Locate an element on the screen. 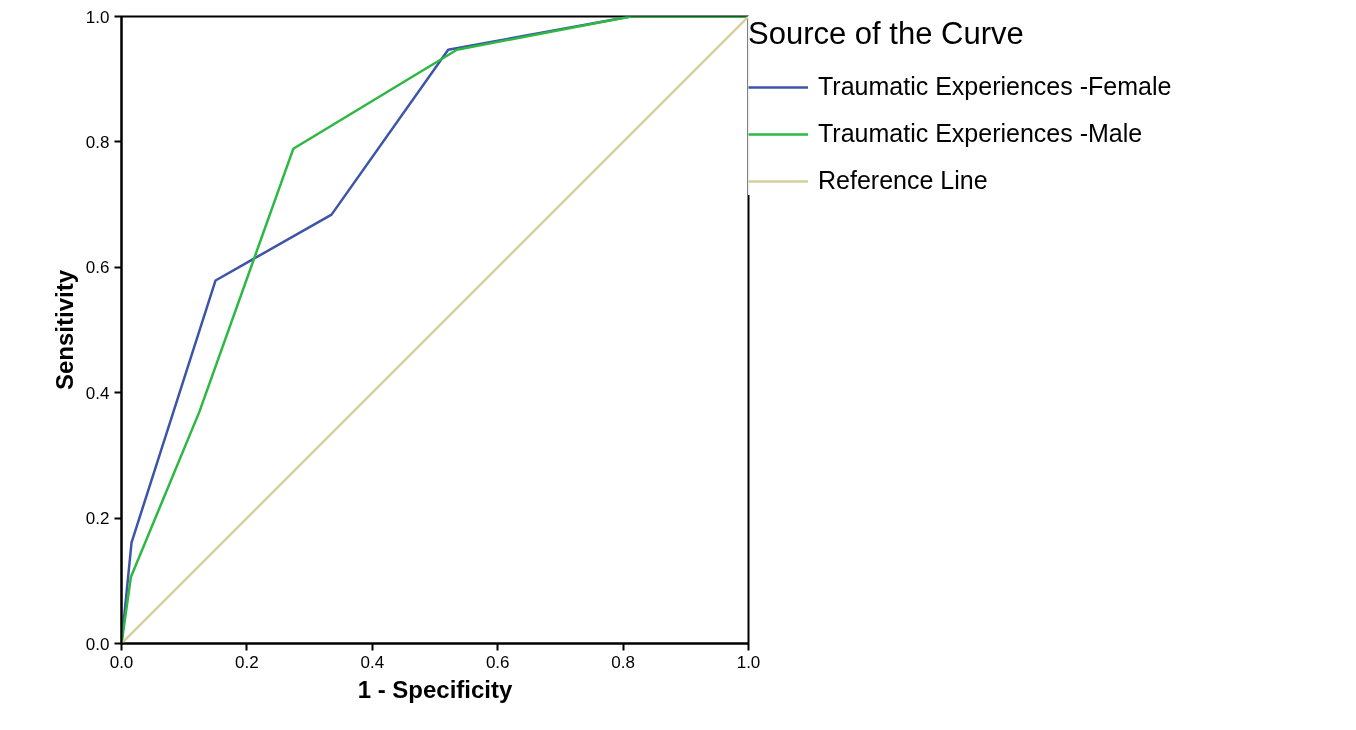 The image size is (1356, 730). legend-label: Traumatic Experiences -Male is located at coordinates (980, 133).